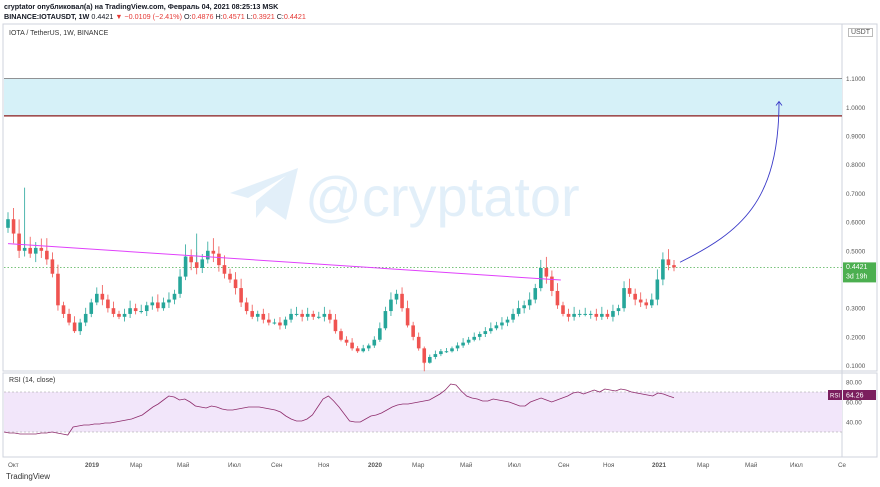 This screenshot has width=880, height=487. What do you see at coordinates (47, 16) in the screenshot?
I see `symbol-label: BINANCE:IOTAUSDT, 1W` at bounding box center [47, 16].